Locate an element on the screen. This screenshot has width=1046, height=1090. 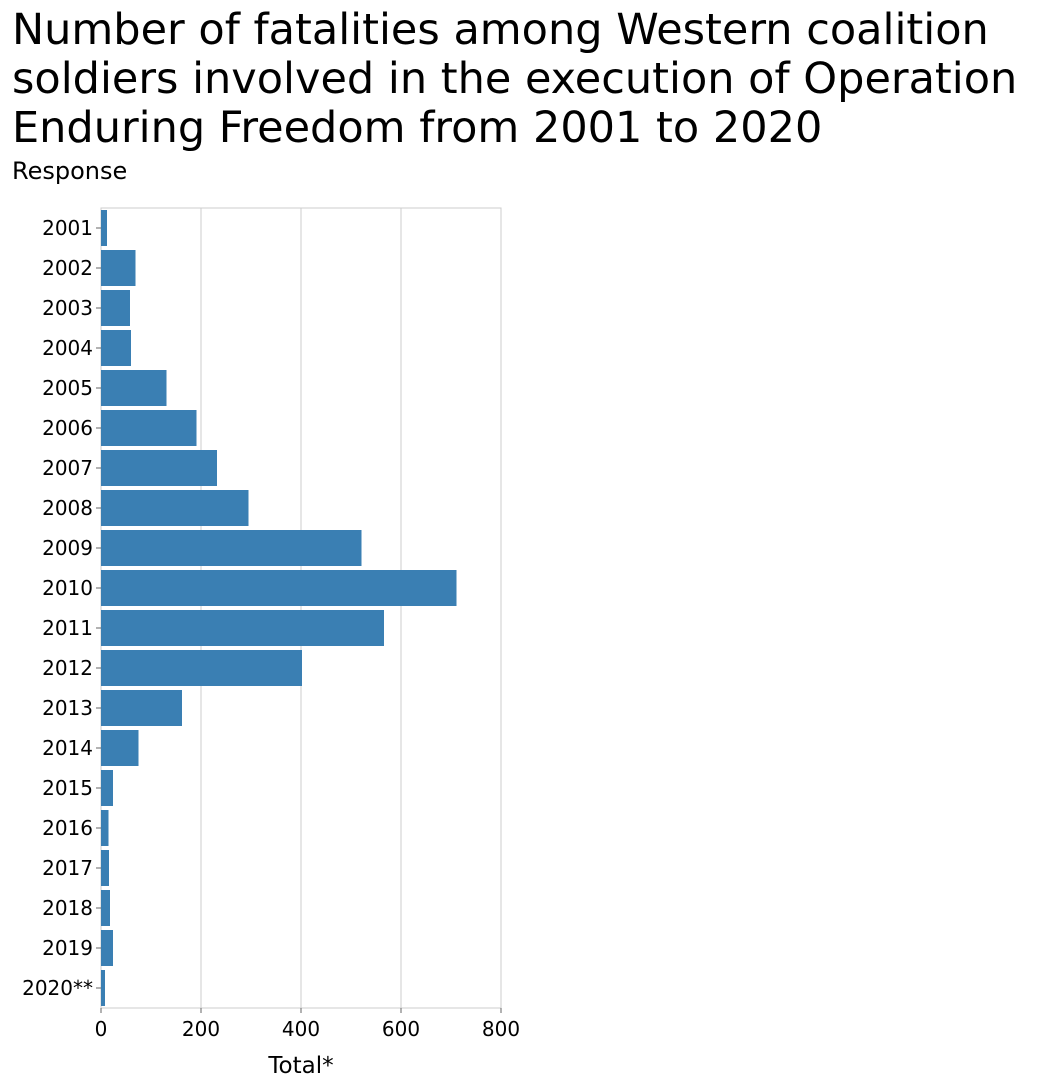
y-tick-label: 2012 is located at coordinates (67, 668).